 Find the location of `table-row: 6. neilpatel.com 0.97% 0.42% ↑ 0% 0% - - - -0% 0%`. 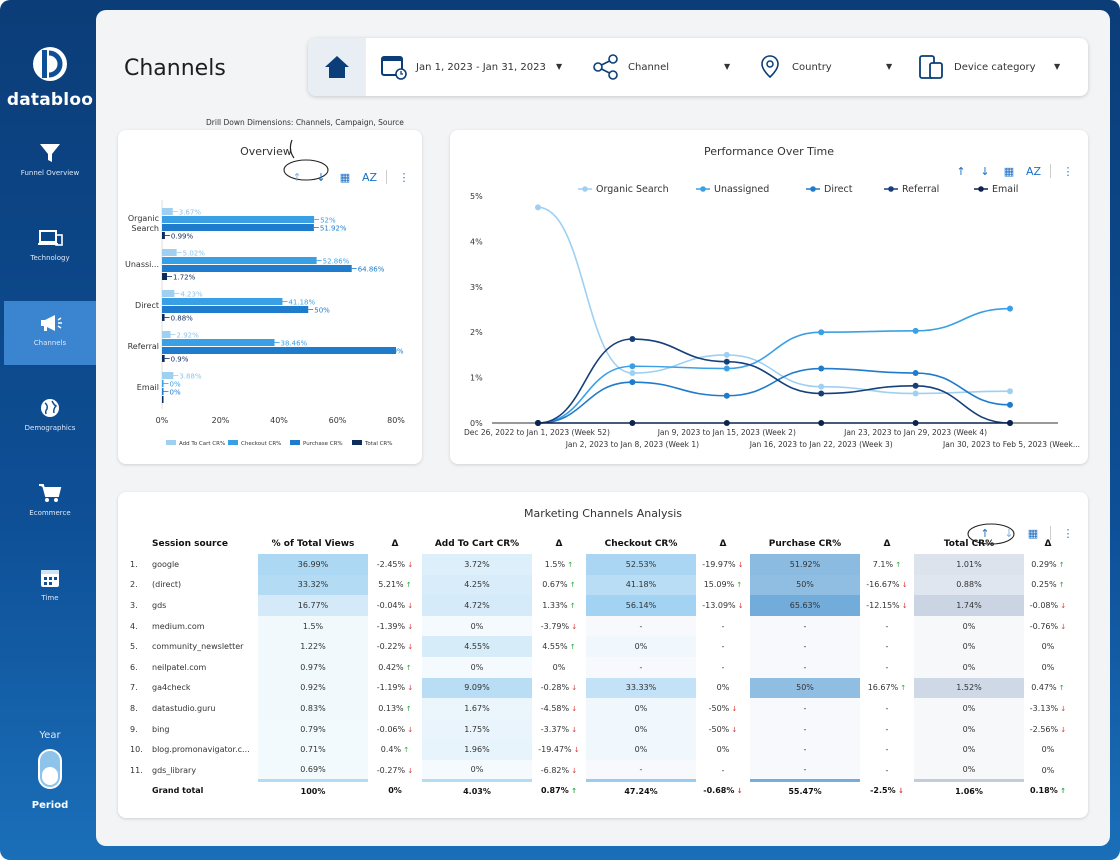

table-row: 6. neilpatel.com 0.97% 0.42% ↑ 0% 0% - - - -0% 0% is located at coordinates (599, 667).